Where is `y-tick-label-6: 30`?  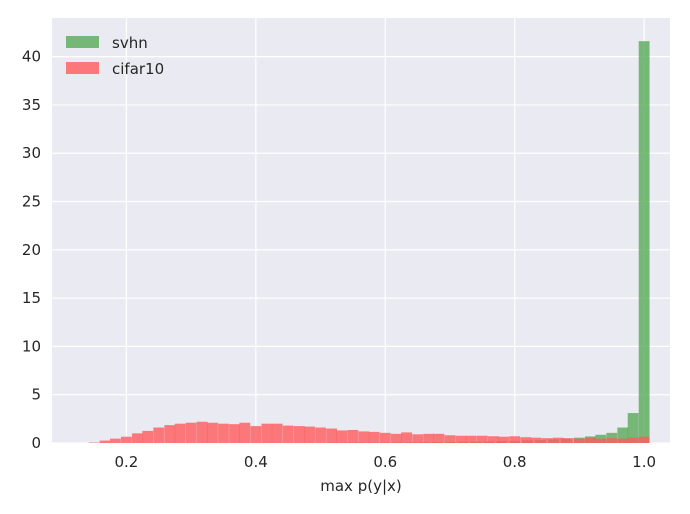 y-tick-label-6: 30 is located at coordinates (31, 153).